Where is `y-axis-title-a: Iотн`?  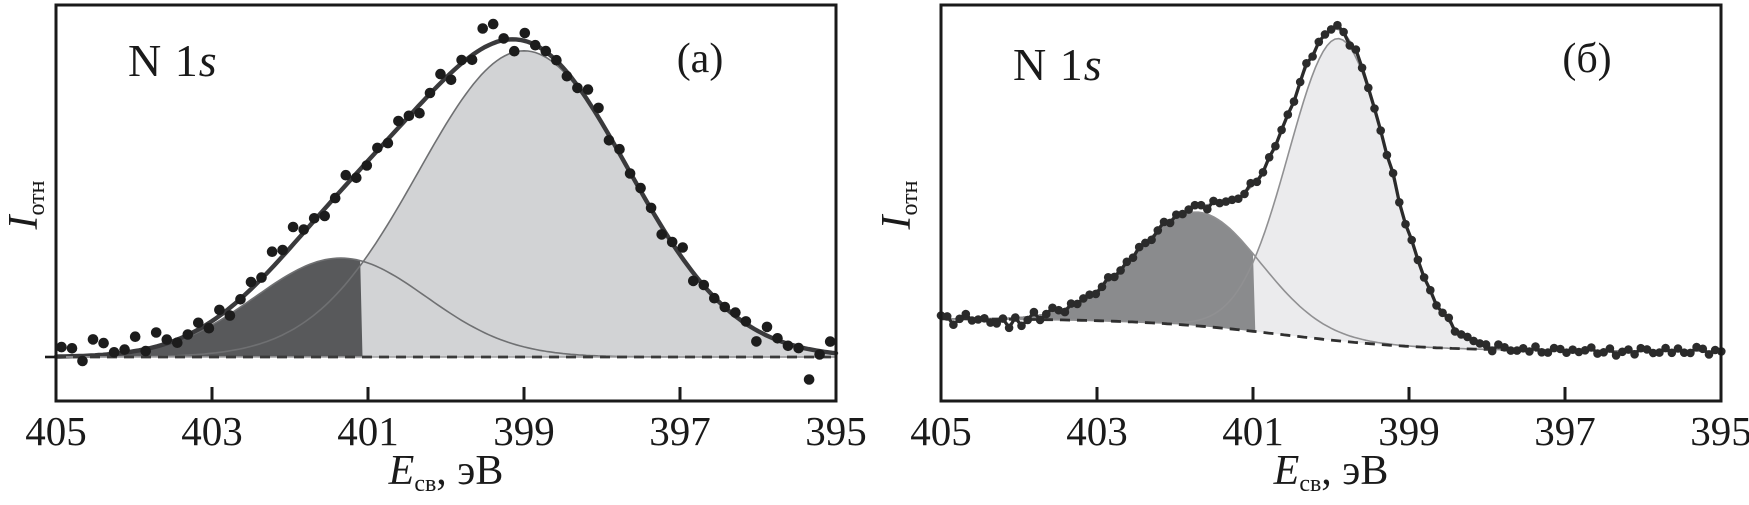
y-axis-title-a: Iотн is located at coordinates (25, 205).